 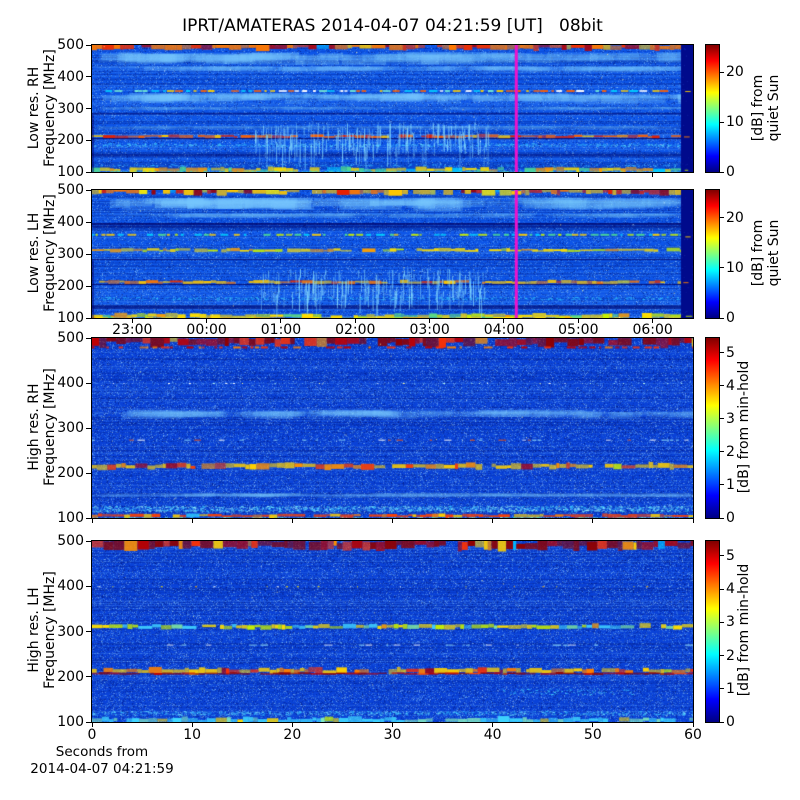 I want to click on colorbar-label-line: [dB] from min-hold, so click(x=744, y=427).